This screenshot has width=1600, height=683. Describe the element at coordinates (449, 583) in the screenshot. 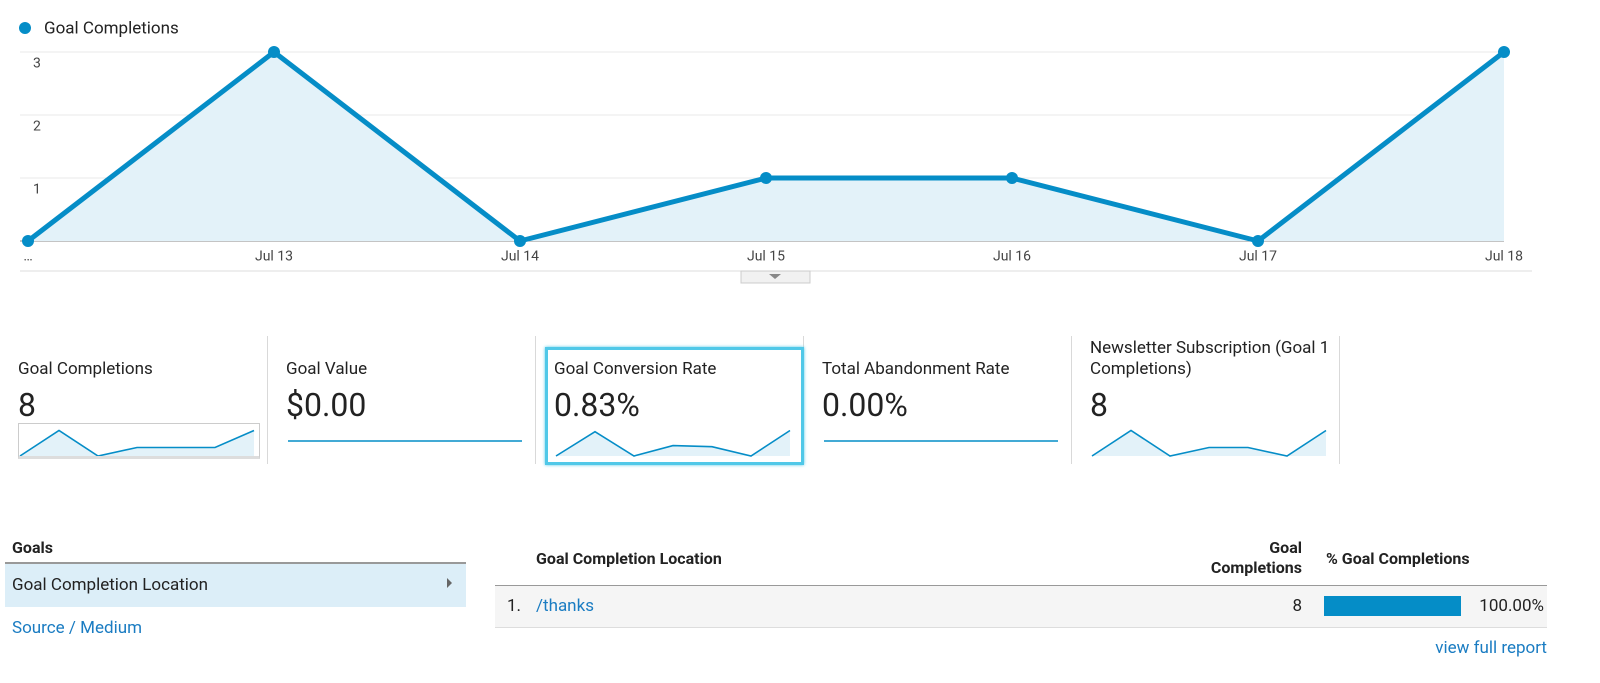

I see `nav-arrow` at that location.